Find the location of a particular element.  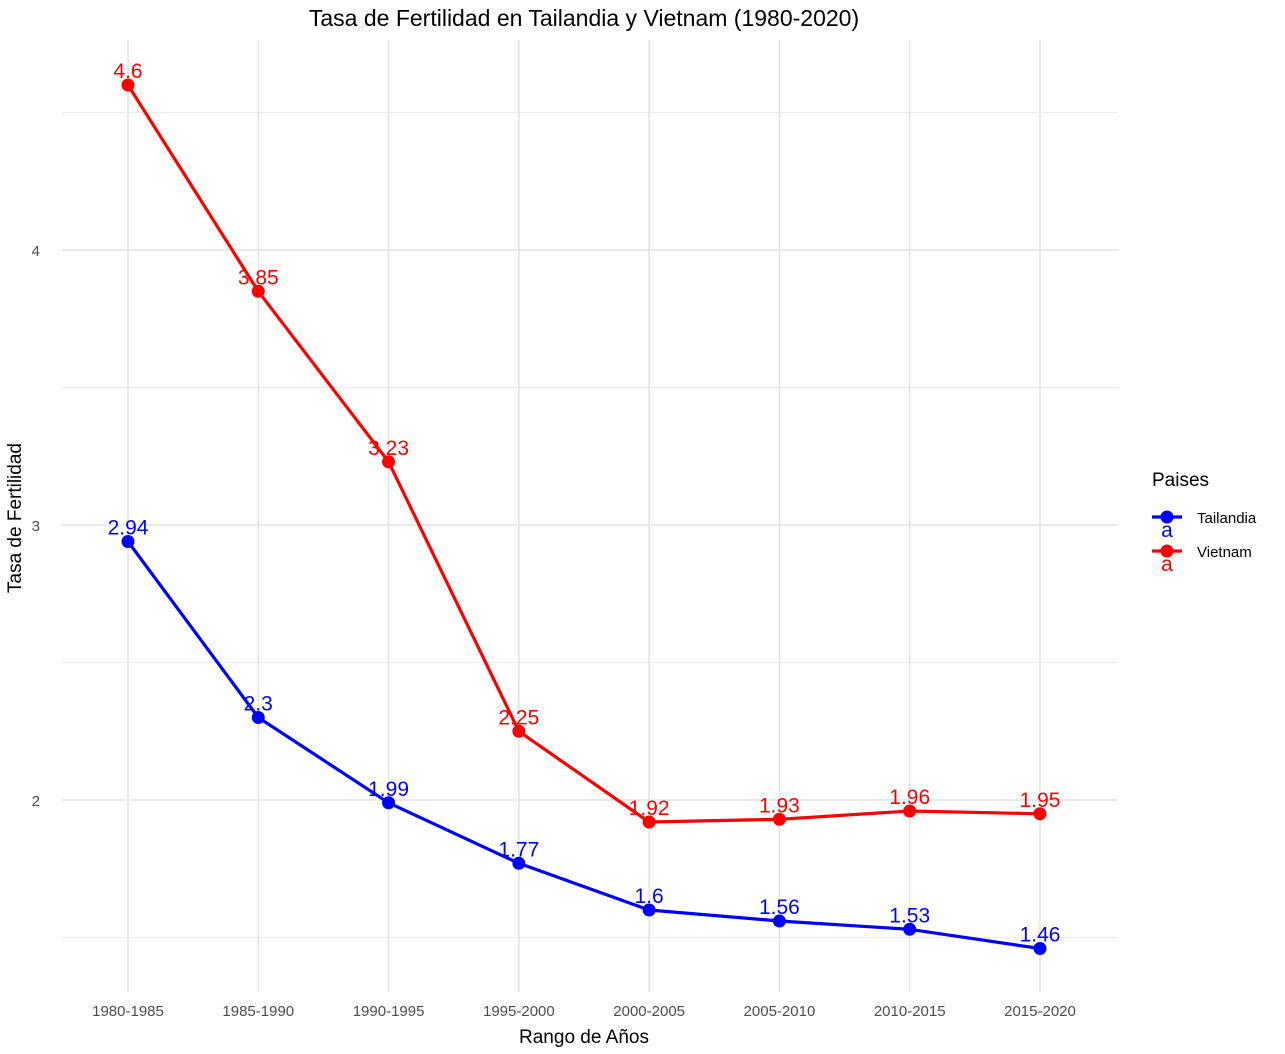

data-label-tailandia: 1.77 is located at coordinates (518, 849).